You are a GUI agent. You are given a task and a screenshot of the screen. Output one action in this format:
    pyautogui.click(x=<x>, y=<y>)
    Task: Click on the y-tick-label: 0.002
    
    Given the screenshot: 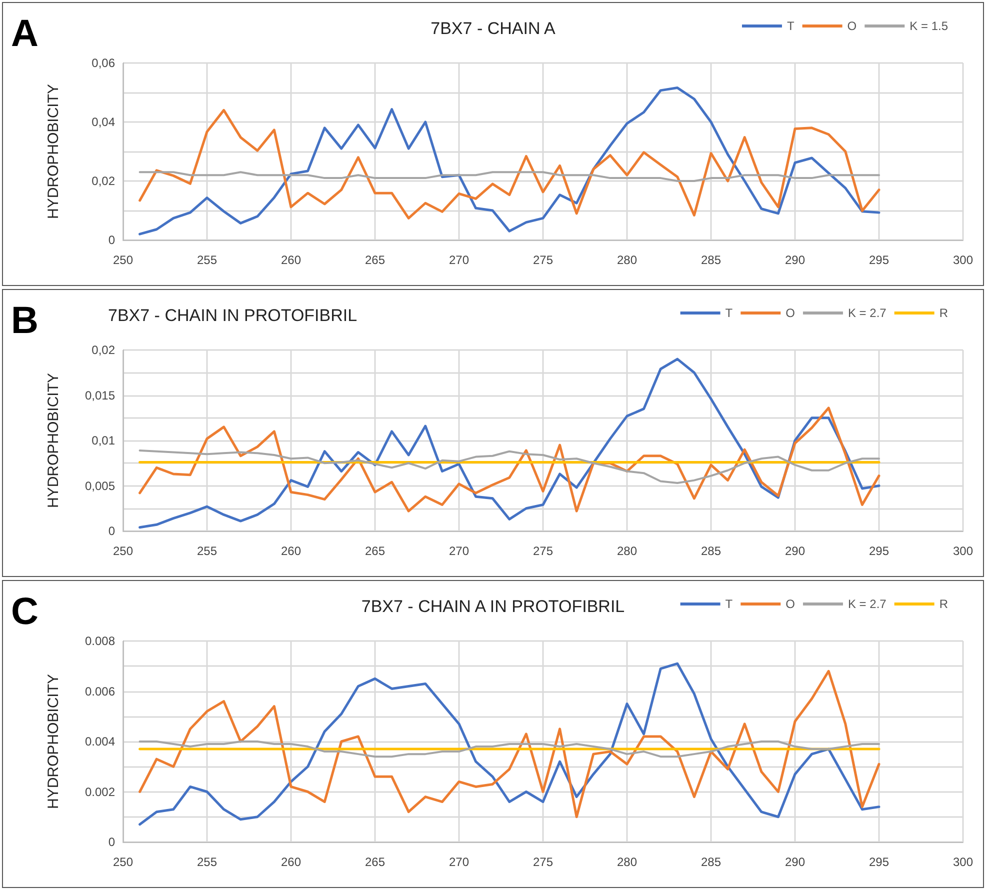 What is the action you would take?
    pyautogui.click(x=100, y=791)
    